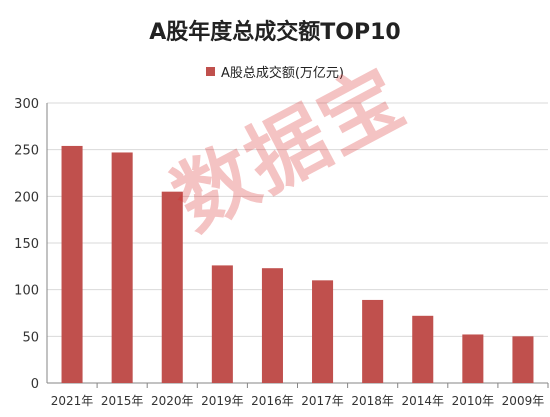 This screenshot has height=417, width=550. I want to click on x-tick-label: 2010年, so click(473, 401).